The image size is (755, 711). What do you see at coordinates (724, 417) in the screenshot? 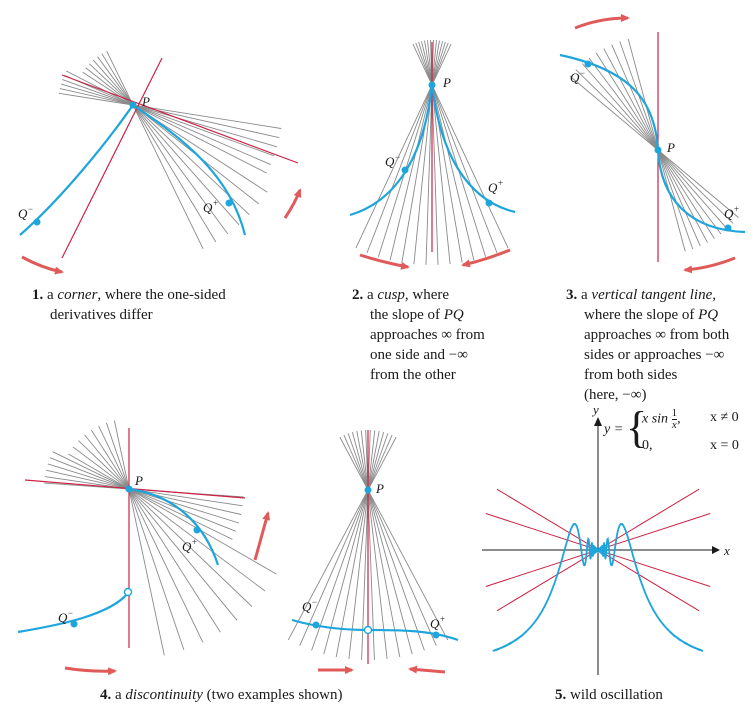
I see `equation-cond1: x ≠ 0` at bounding box center [724, 417].